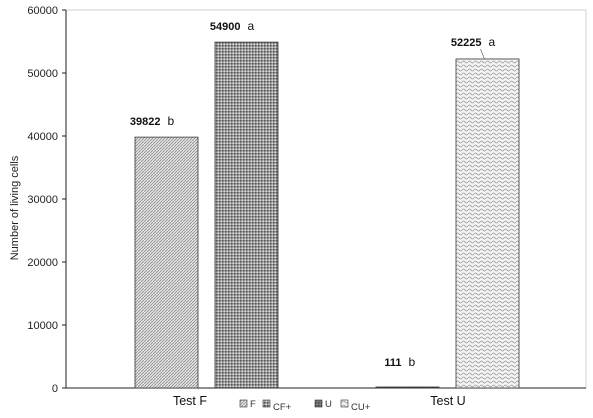 This screenshot has width=593, height=418. What do you see at coordinates (145, 122) in the screenshot?
I see `value-label: 39822` at bounding box center [145, 122].